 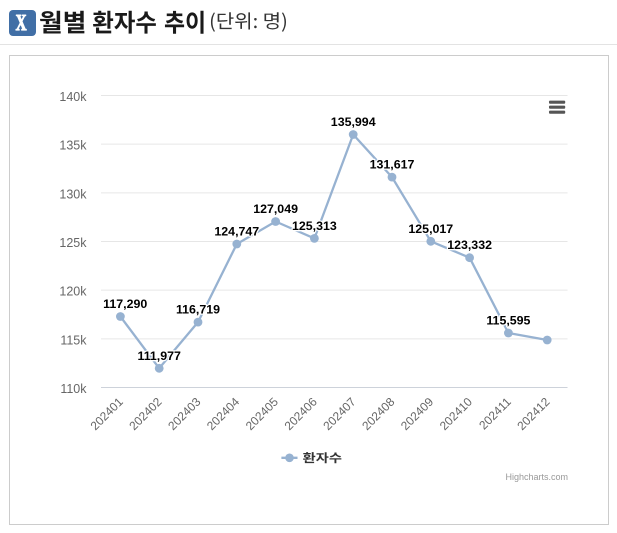 What do you see at coordinates (73, 194) in the screenshot?
I see `svg-text: 130k` at bounding box center [73, 194].